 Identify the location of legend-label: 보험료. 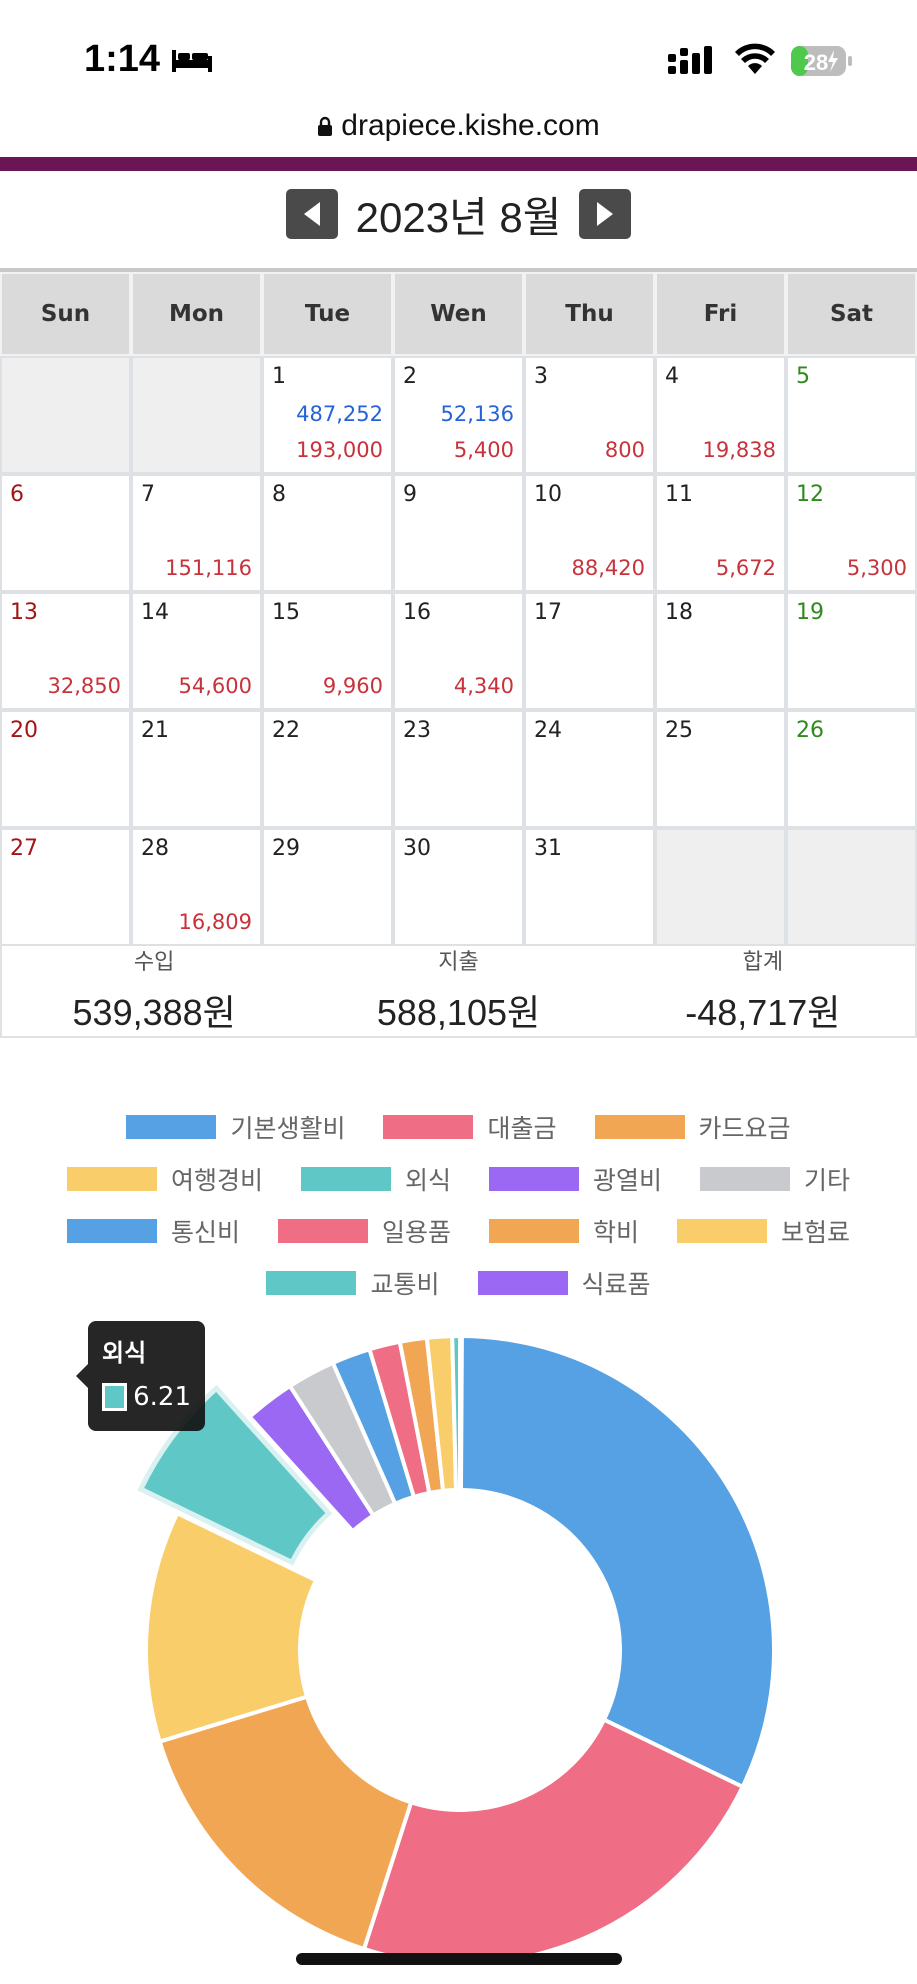
(816, 1232).